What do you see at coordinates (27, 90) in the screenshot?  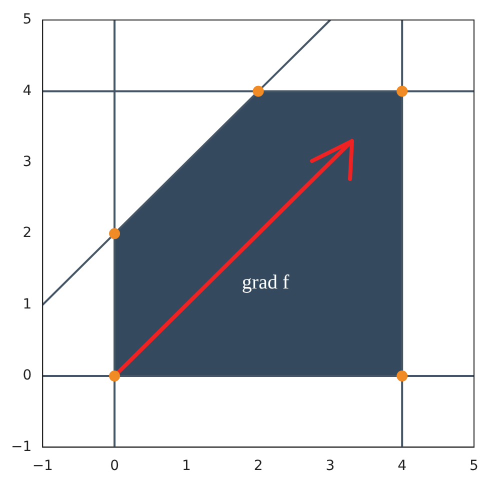 I see `y-tick-label: 4` at bounding box center [27, 90].